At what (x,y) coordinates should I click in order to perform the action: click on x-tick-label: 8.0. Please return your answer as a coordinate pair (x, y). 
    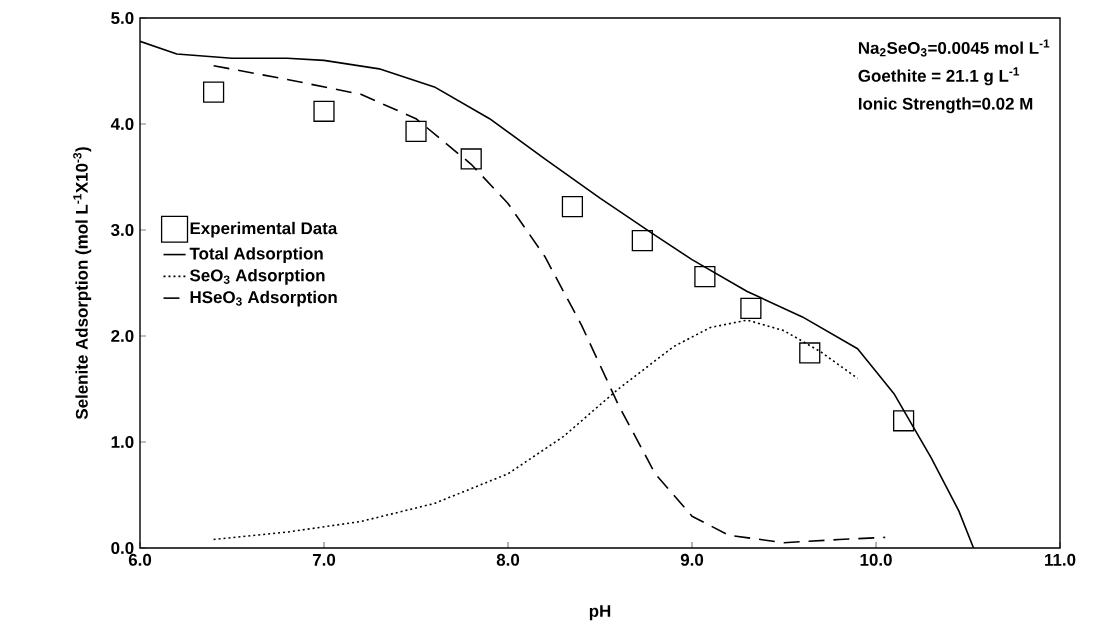
    Looking at the image, I should click on (508, 559).